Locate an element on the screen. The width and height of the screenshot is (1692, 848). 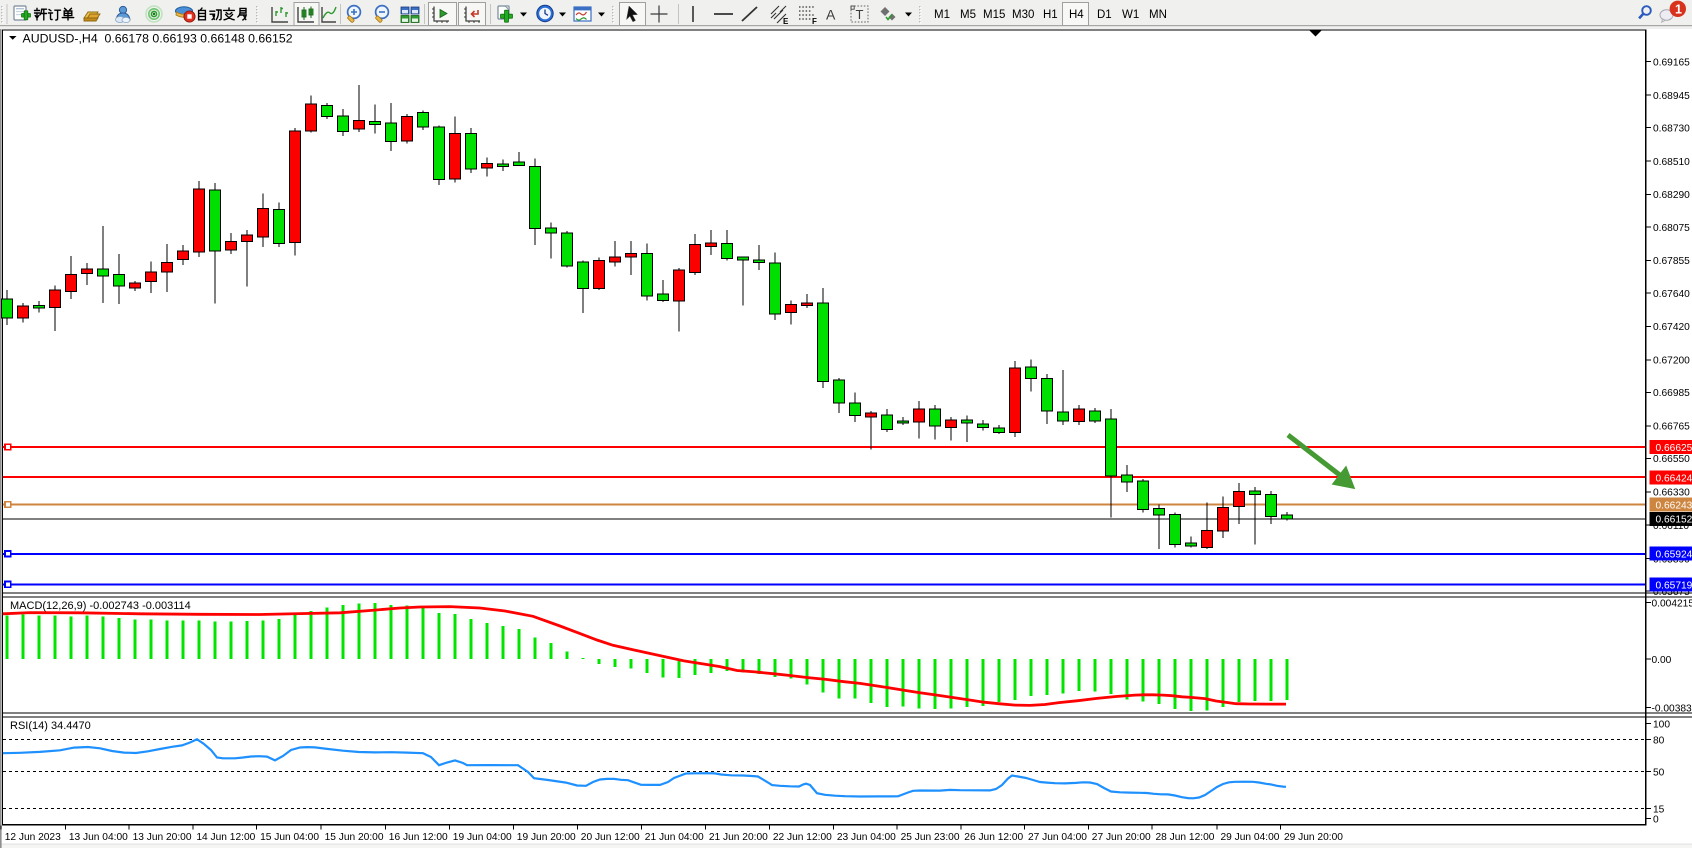
svg-text: 0.00 is located at coordinates (1662, 660).